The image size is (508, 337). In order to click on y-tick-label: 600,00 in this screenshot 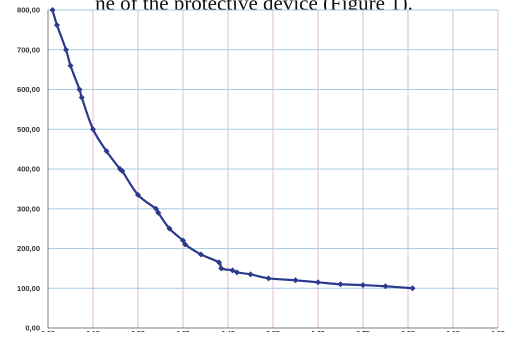, I will do `click(28, 89)`.